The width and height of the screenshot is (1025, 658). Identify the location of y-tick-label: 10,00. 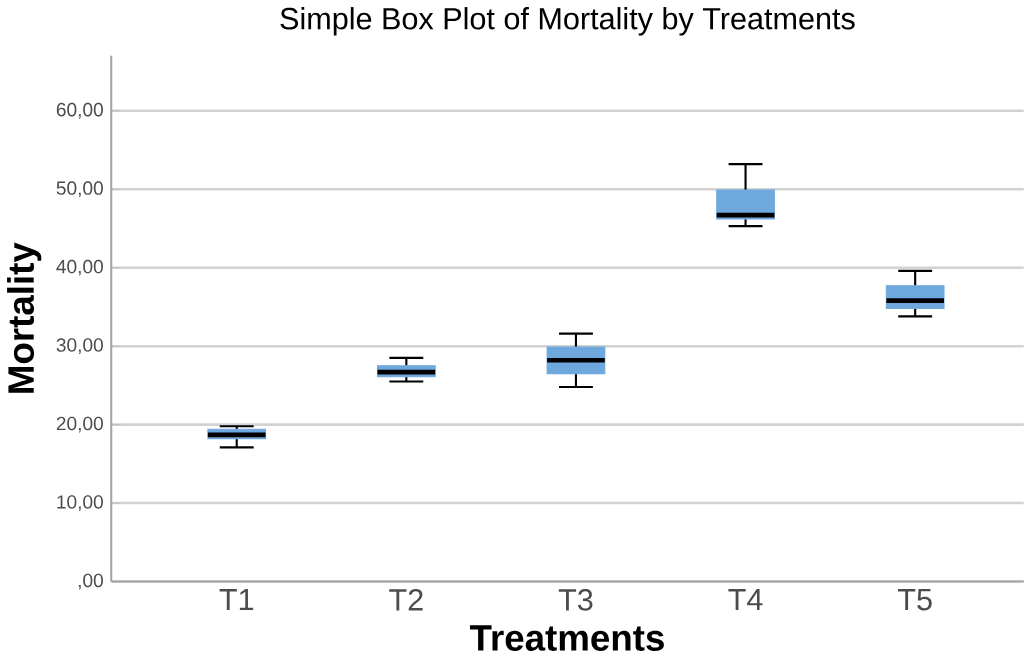
(80, 503).